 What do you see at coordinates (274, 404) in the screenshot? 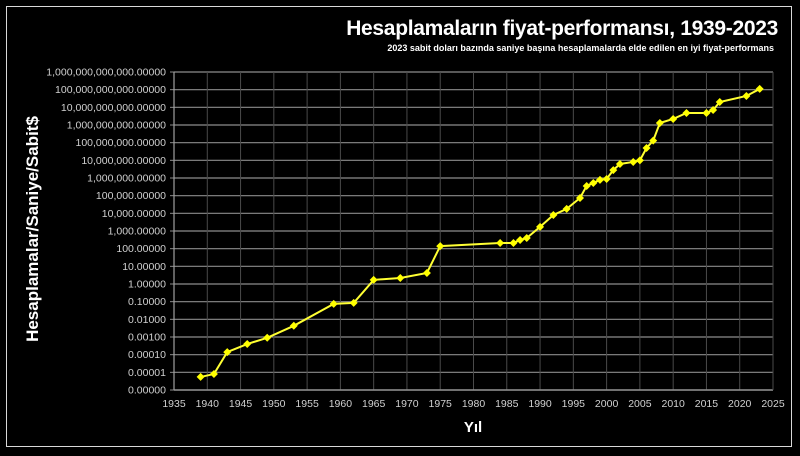
I see `x-tick-label: 1950` at bounding box center [274, 404].